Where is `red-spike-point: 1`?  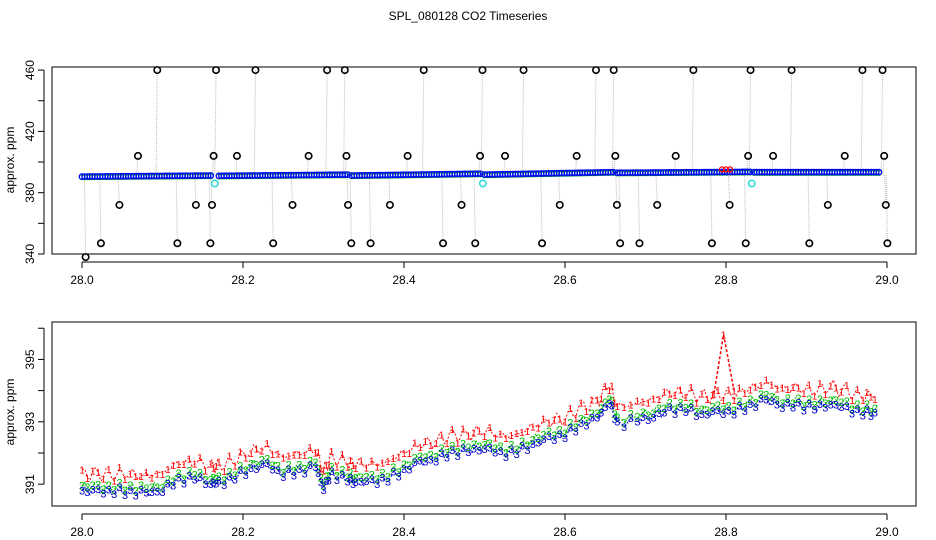 red-spike-point: 1 is located at coordinates (714, 395).